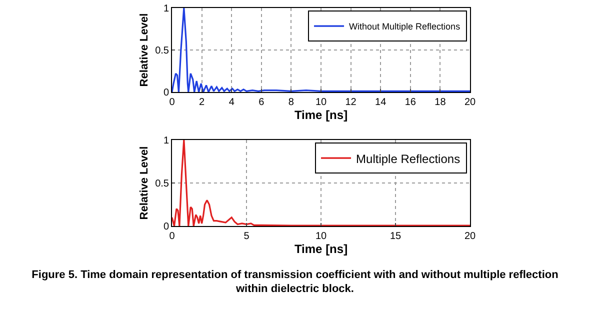 This screenshot has width=590, height=322. Describe the element at coordinates (291, 102) in the screenshot. I see `x-tick-label: 8` at that location.